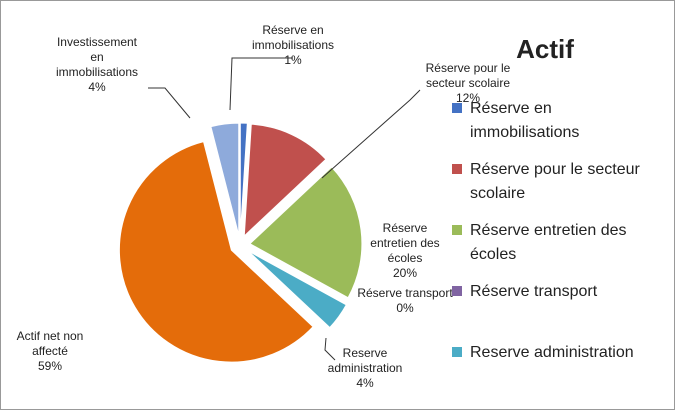  I want to click on slice-value-label: 1%, so click(293, 60).